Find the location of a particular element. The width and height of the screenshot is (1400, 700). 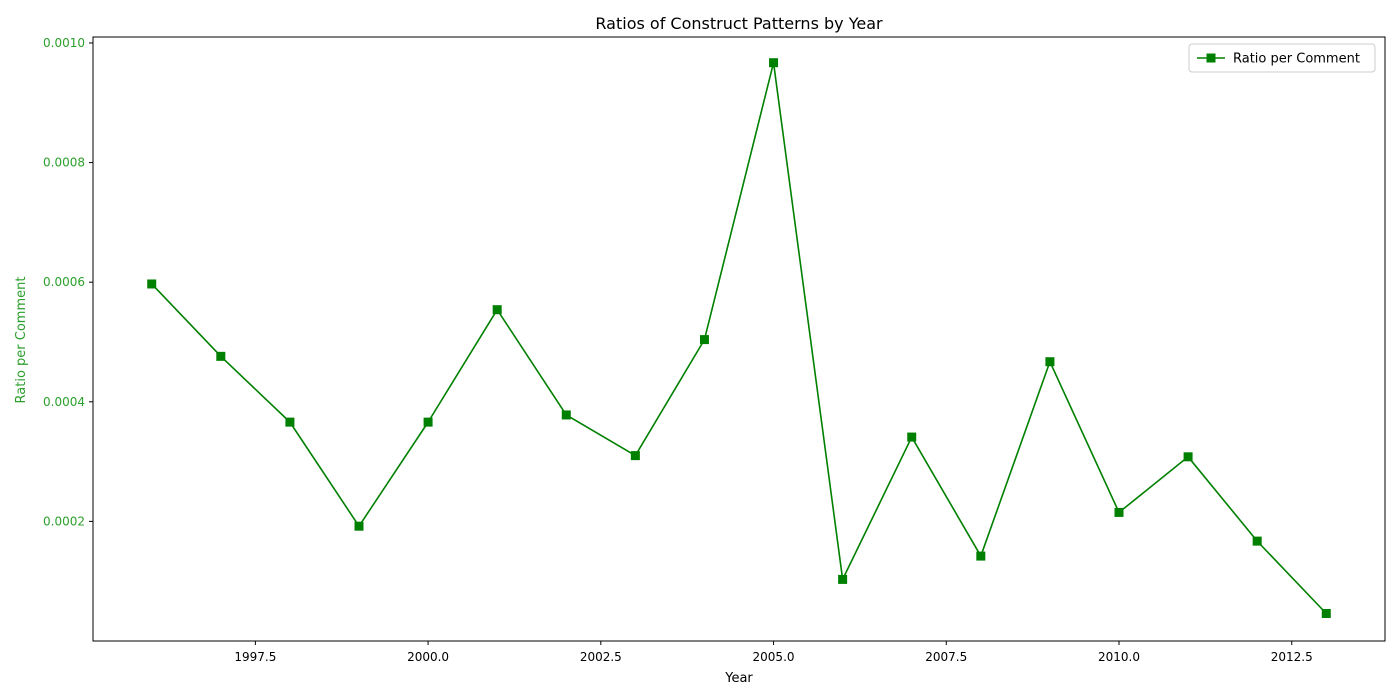

y-tick-label: 0.0010 is located at coordinates (64, 43).